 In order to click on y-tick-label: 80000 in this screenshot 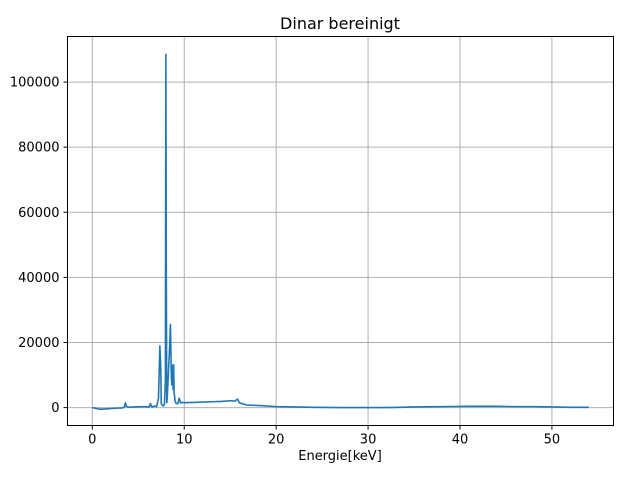, I will do `click(38, 148)`.